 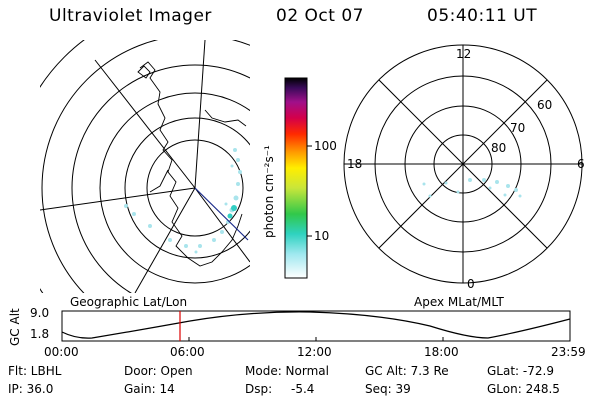 What do you see at coordinates (441, 352) in the screenshot?
I see `time-tick-1800: 18:00` at bounding box center [441, 352].